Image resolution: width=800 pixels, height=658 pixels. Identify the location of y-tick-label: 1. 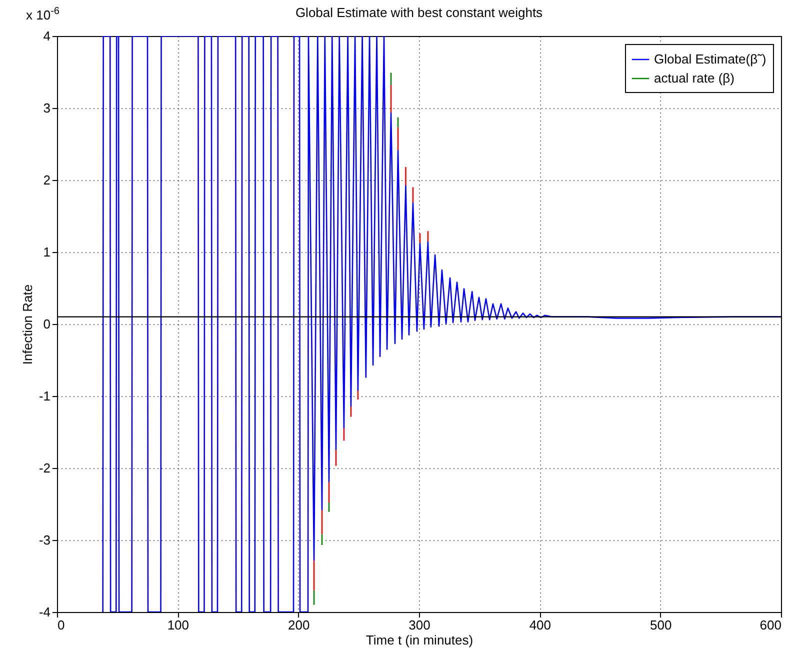
(46, 252).